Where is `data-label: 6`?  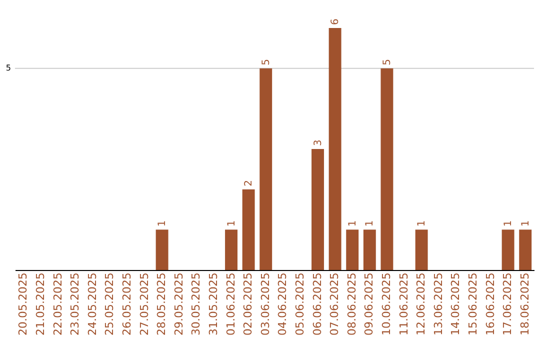 data-label: 6 is located at coordinates (336, 21).